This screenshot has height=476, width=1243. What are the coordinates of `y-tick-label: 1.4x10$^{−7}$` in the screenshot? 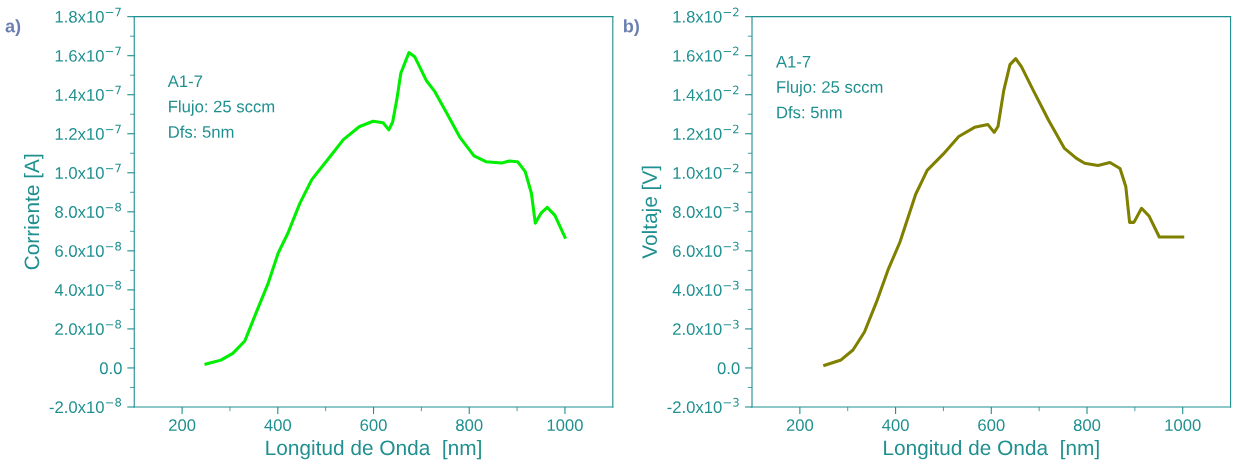 It's located at (88, 93).